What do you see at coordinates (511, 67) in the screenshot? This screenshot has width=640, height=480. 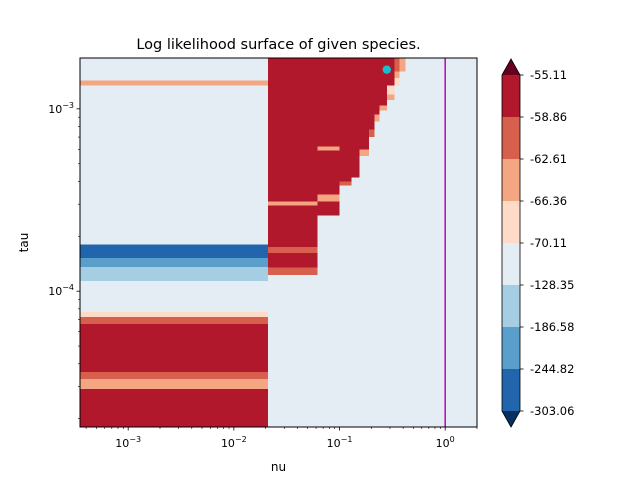 I see `colorbar-extend-top` at bounding box center [511, 67].